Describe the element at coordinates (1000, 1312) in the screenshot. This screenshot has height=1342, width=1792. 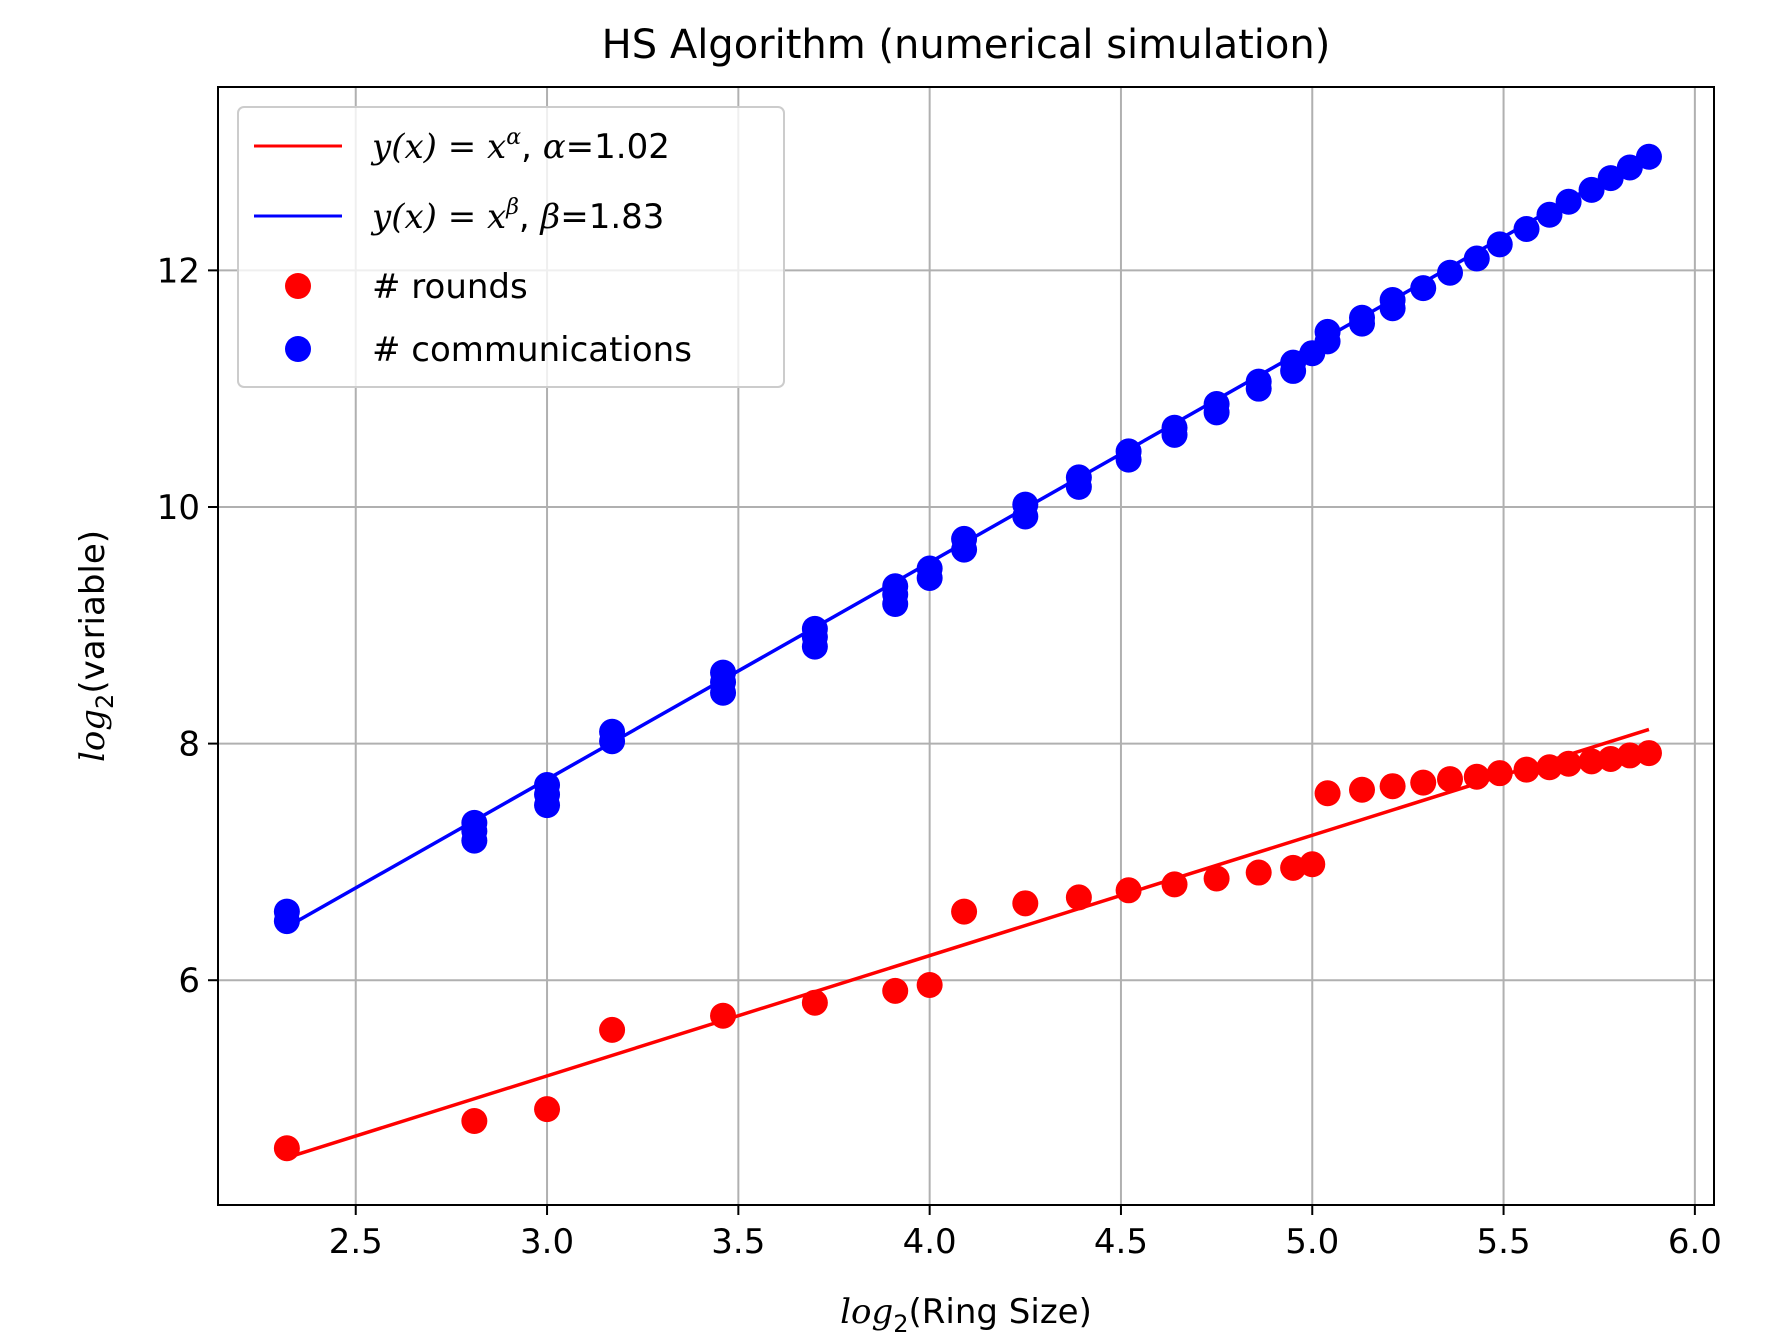
I see `x-axis-label-text: (Ring Size)` at that location.